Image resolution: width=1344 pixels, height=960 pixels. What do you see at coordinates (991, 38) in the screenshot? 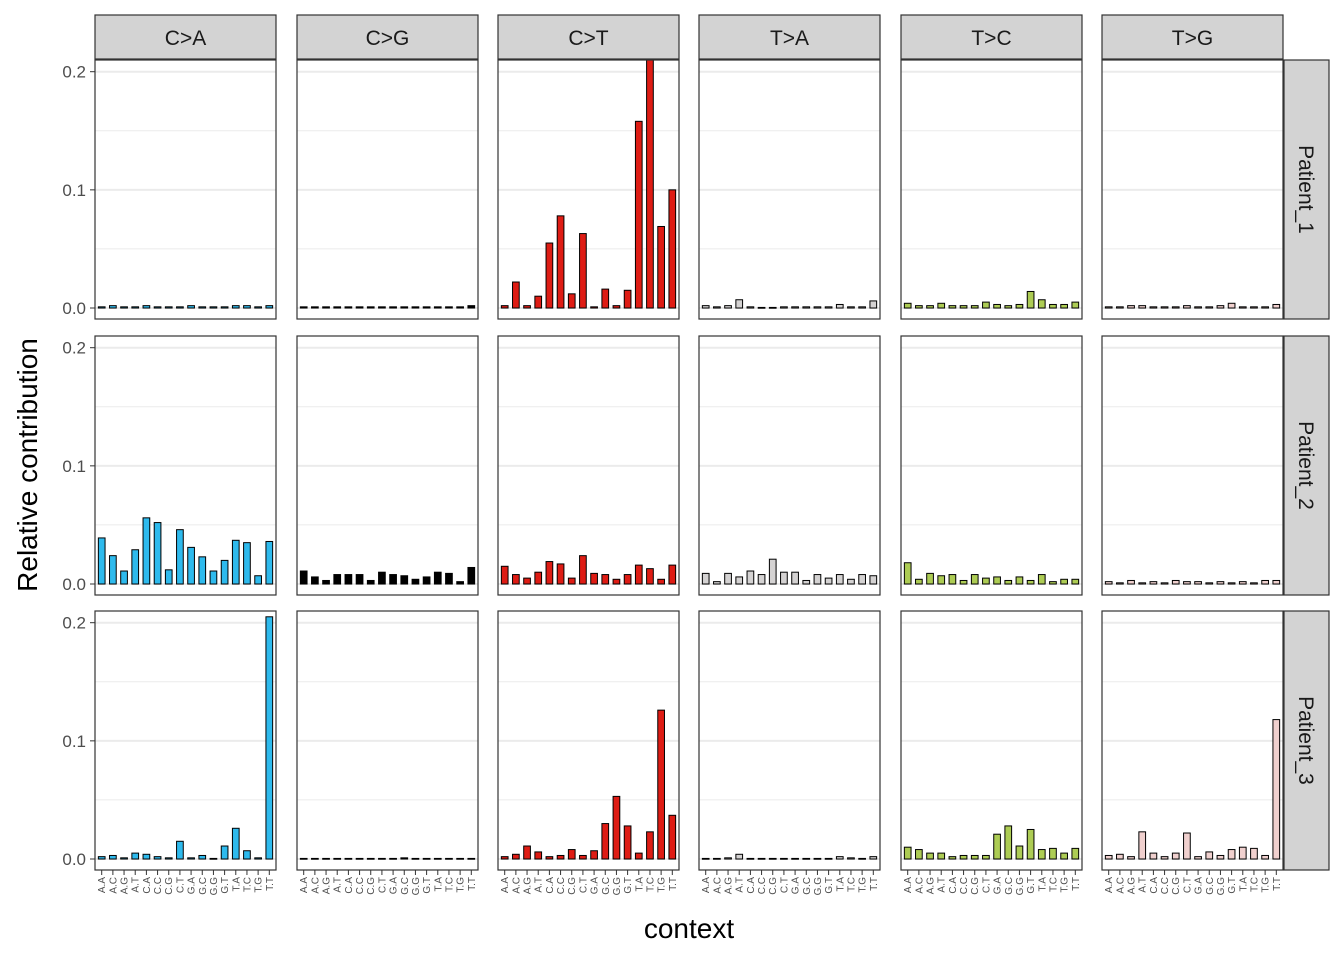
I see `facet-strip-label: T>C` at bounding box center [991, 38].